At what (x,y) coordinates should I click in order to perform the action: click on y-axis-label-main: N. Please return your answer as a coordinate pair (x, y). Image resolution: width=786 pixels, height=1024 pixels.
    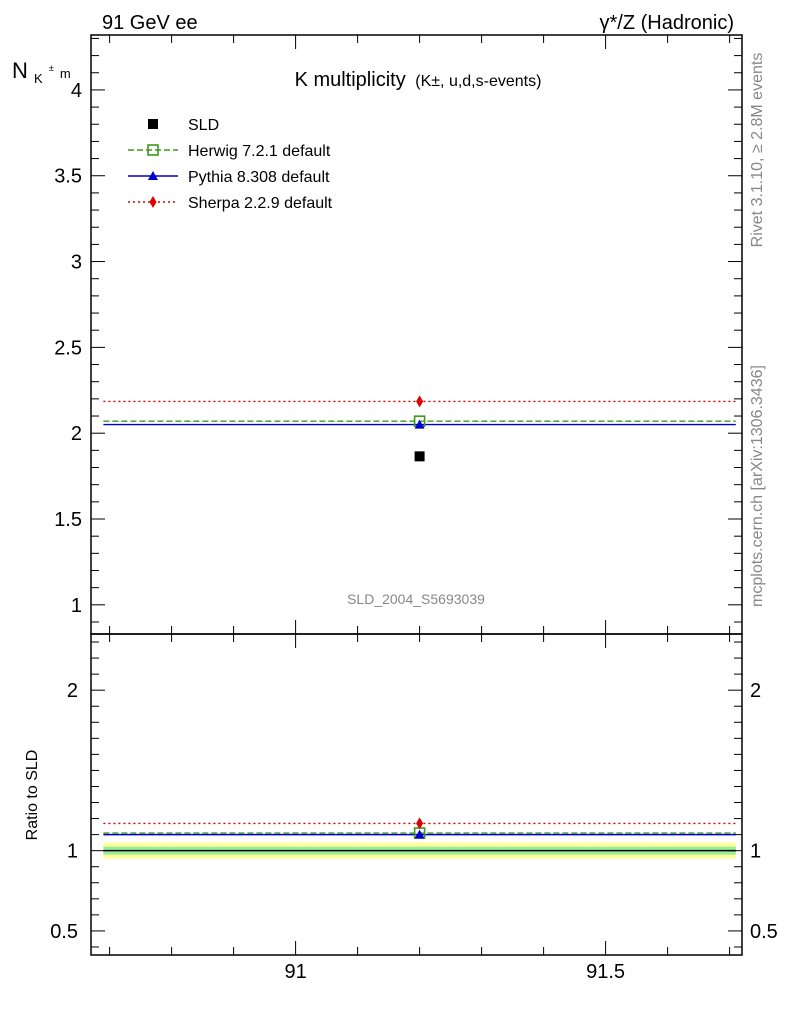
    Looking at the image, I should click on (20, 70).